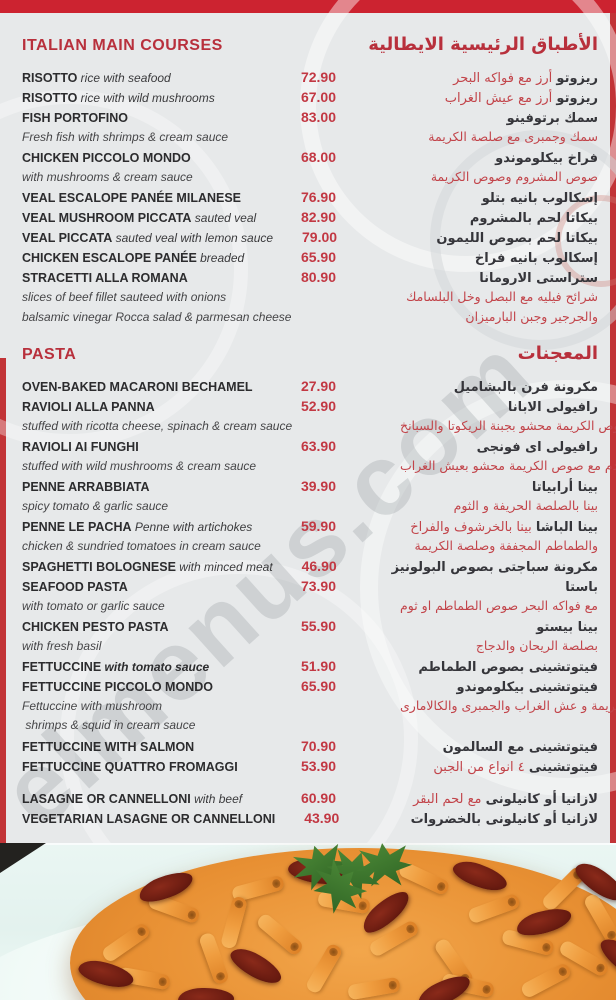 The width and height of the screenshot is (616, 1000). What do you see at coordinates (88, 407) in the screenshot?
I see `item-name-en: RAVIOLI ALLA PANNA` at bounding box center [88, 407].